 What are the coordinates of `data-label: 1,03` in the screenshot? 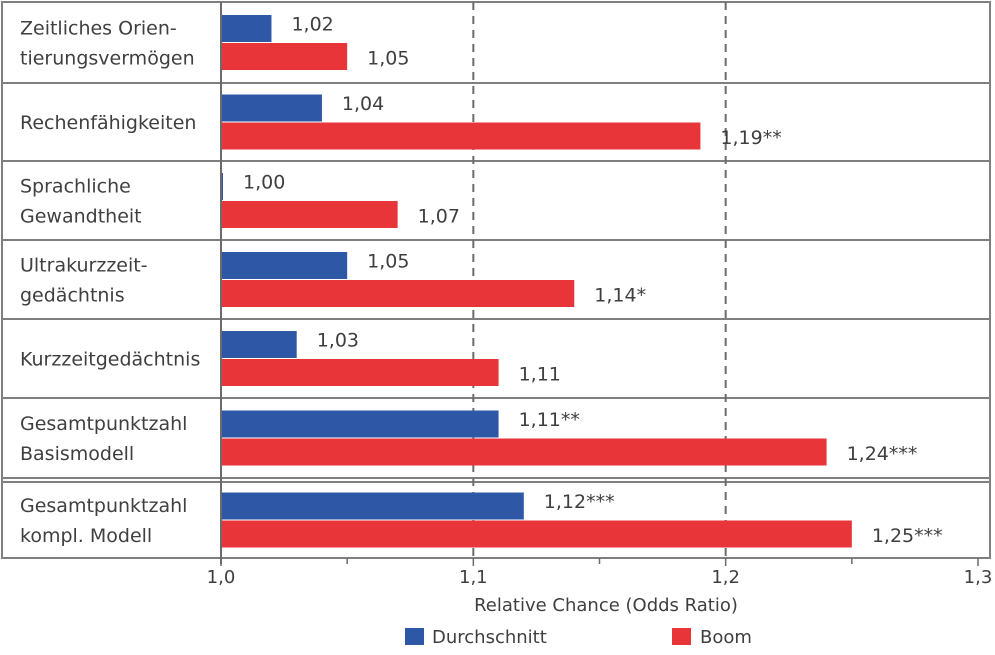 It's located at (338, 341).